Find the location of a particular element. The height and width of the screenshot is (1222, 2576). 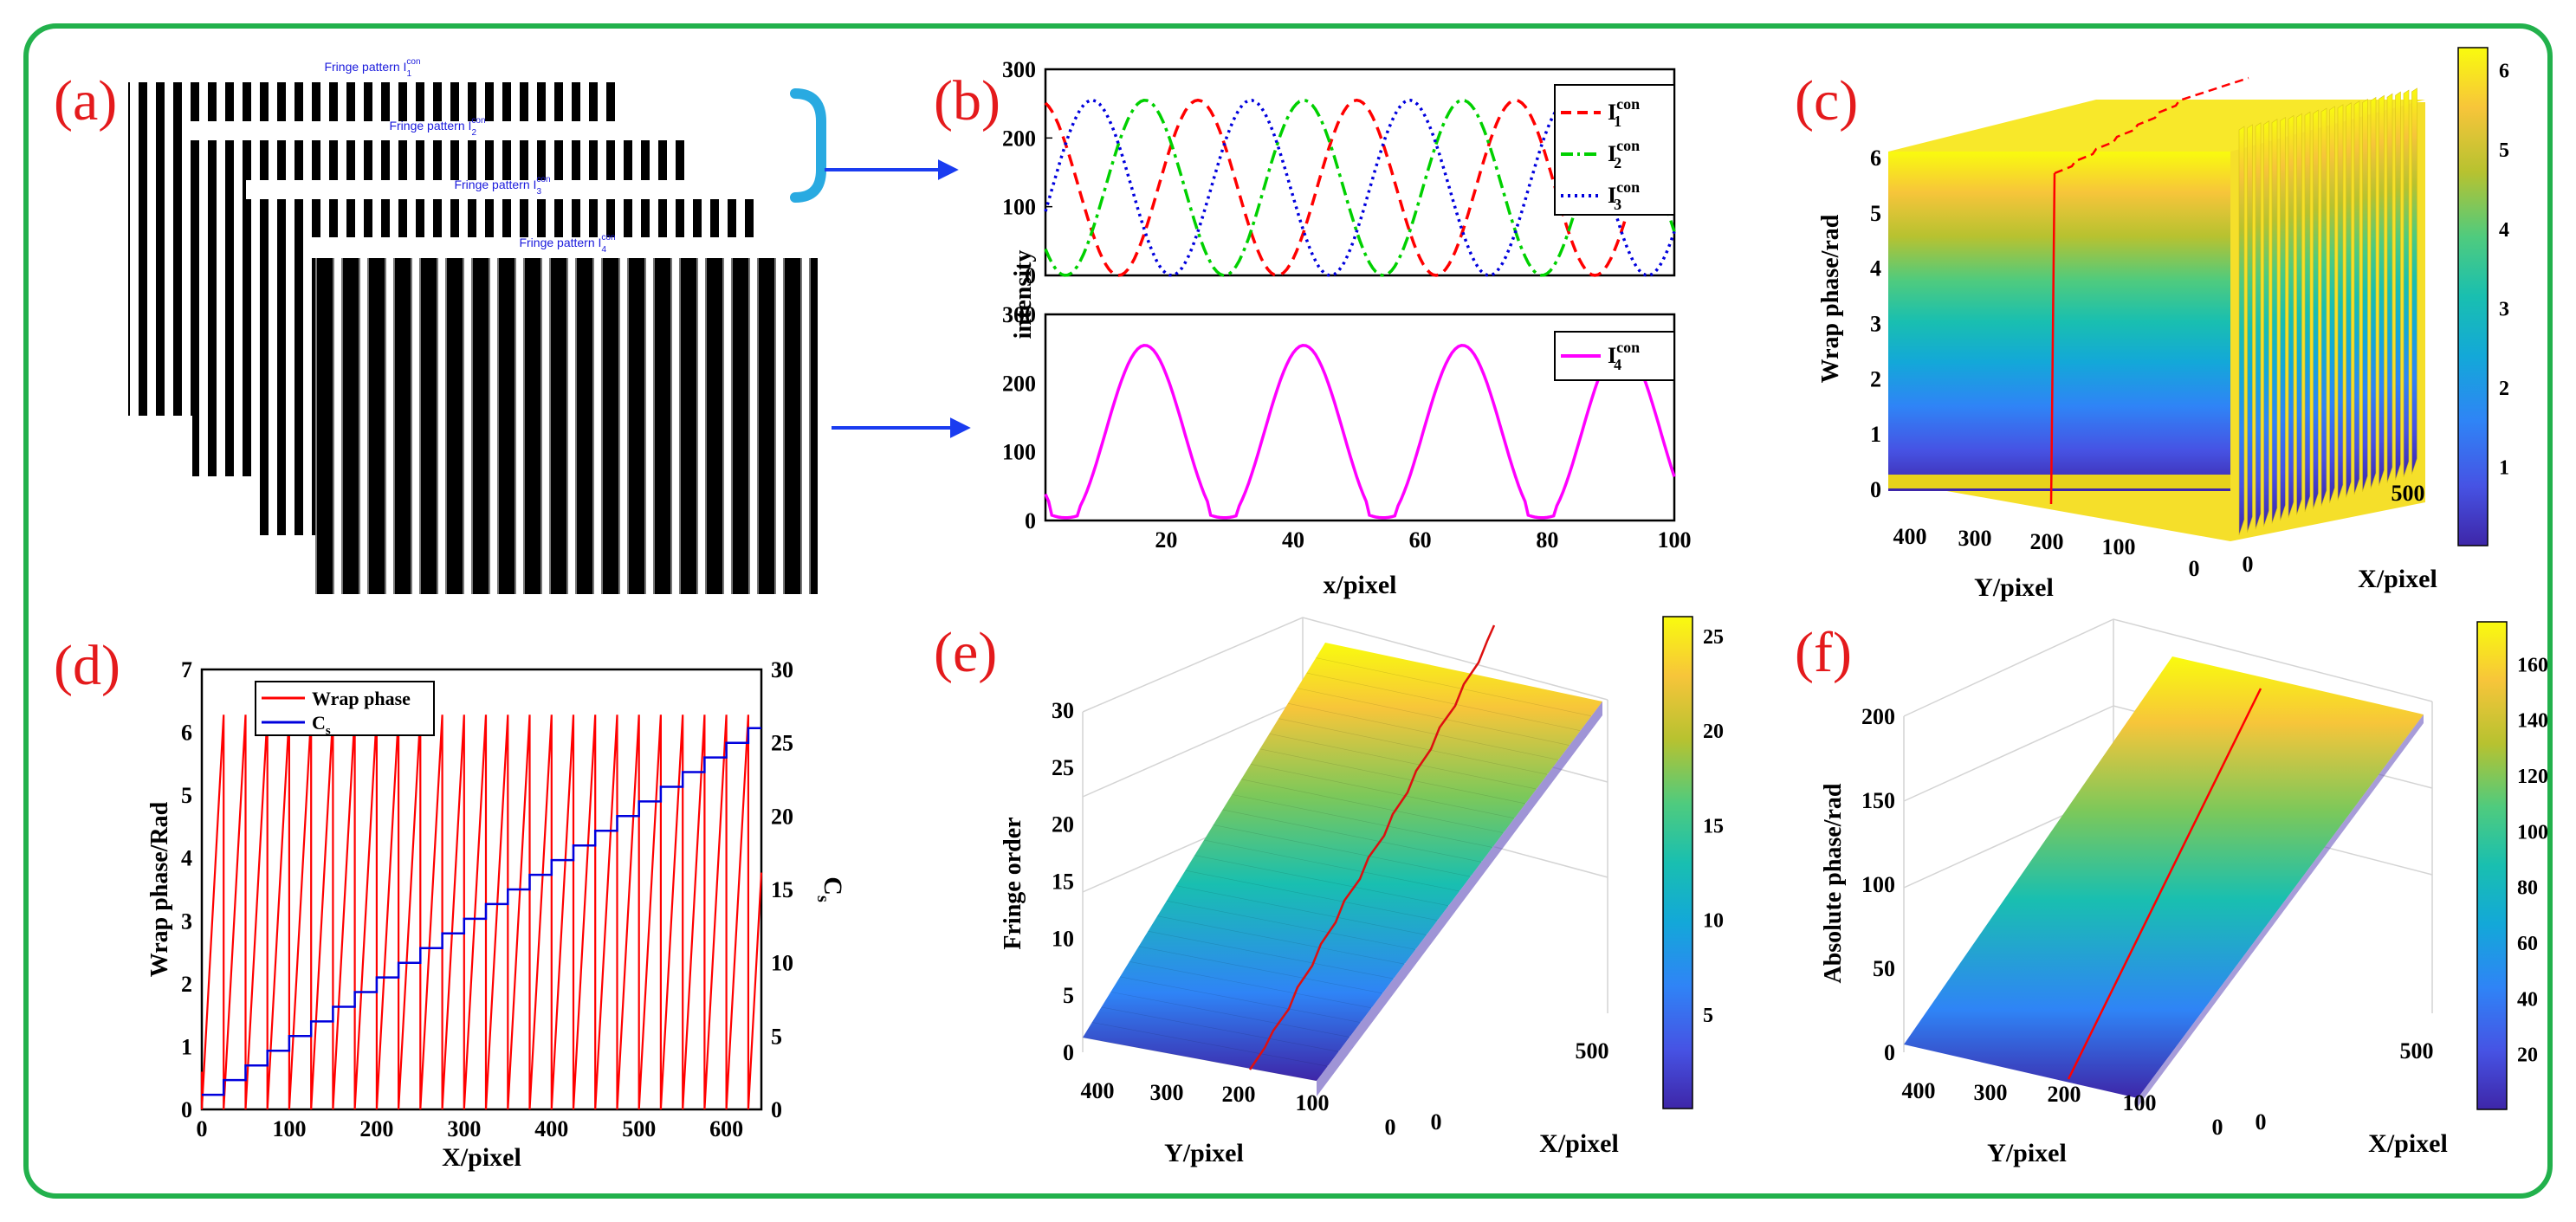

c-profile-line is located at coordinates (2052, 338).